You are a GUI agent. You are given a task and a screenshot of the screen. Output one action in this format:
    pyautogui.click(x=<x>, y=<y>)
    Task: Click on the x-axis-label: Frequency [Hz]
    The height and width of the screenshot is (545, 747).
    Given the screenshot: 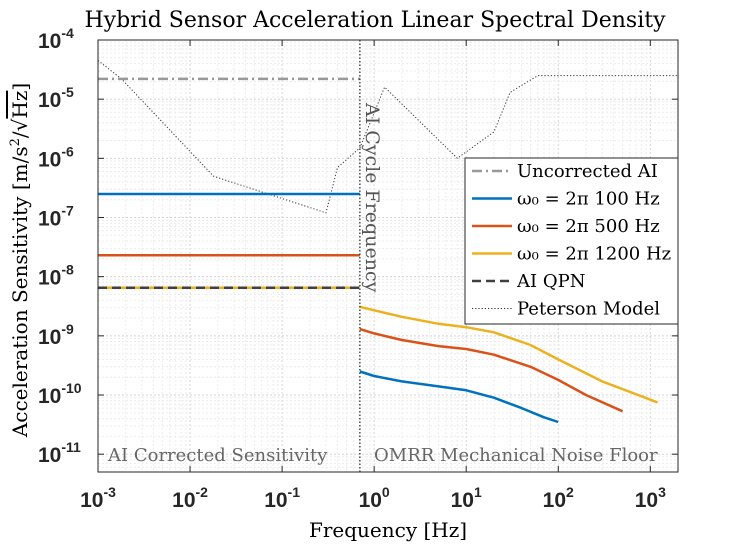 What is the action you would take?
    pyautogui.click(x=388, y=530)
    